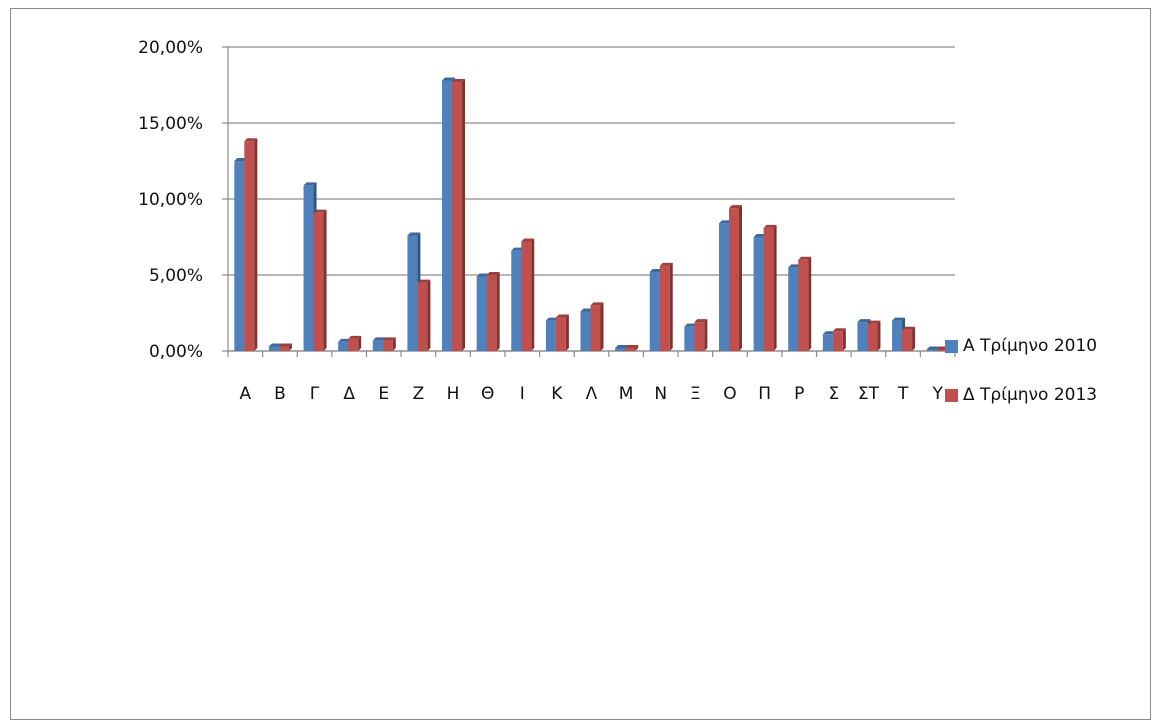 The image size is (1153, 722). Describe the element at coordinates (487, 394) in the screenshot. I see `x-tick-label: Θ` at that location.